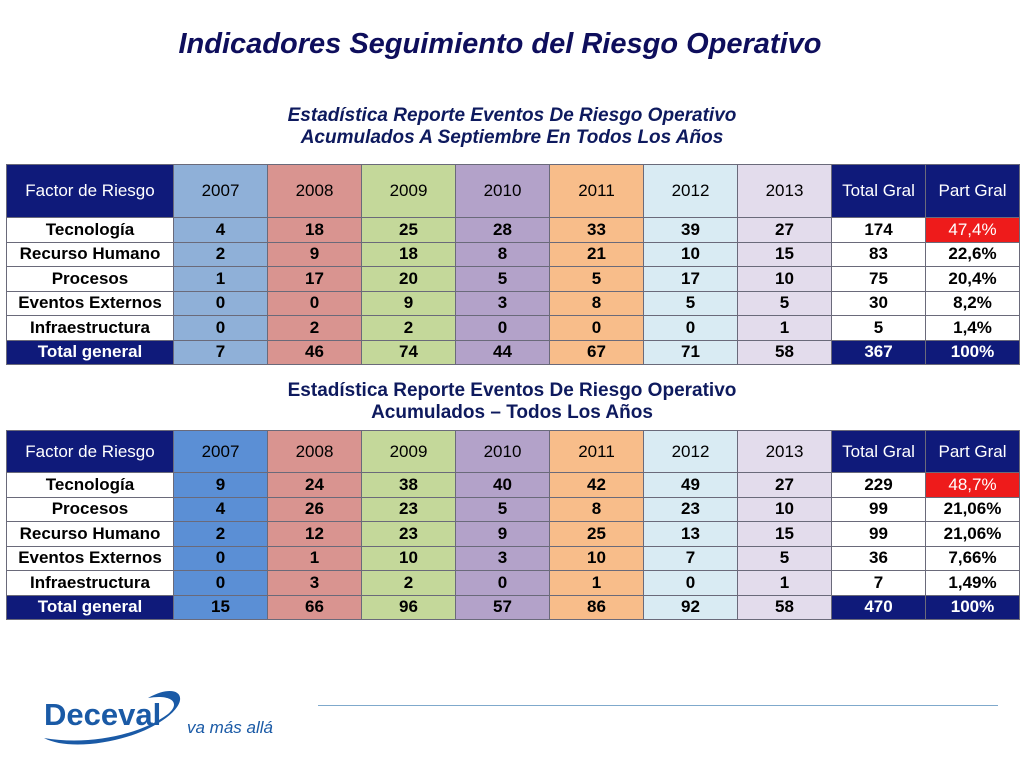 The width and height of the screenshot is (1024, 768). What do you see at coordinates (690, 509) in the screenshot?
I see `cell-2012: 23` at bounding box center [690, 509].